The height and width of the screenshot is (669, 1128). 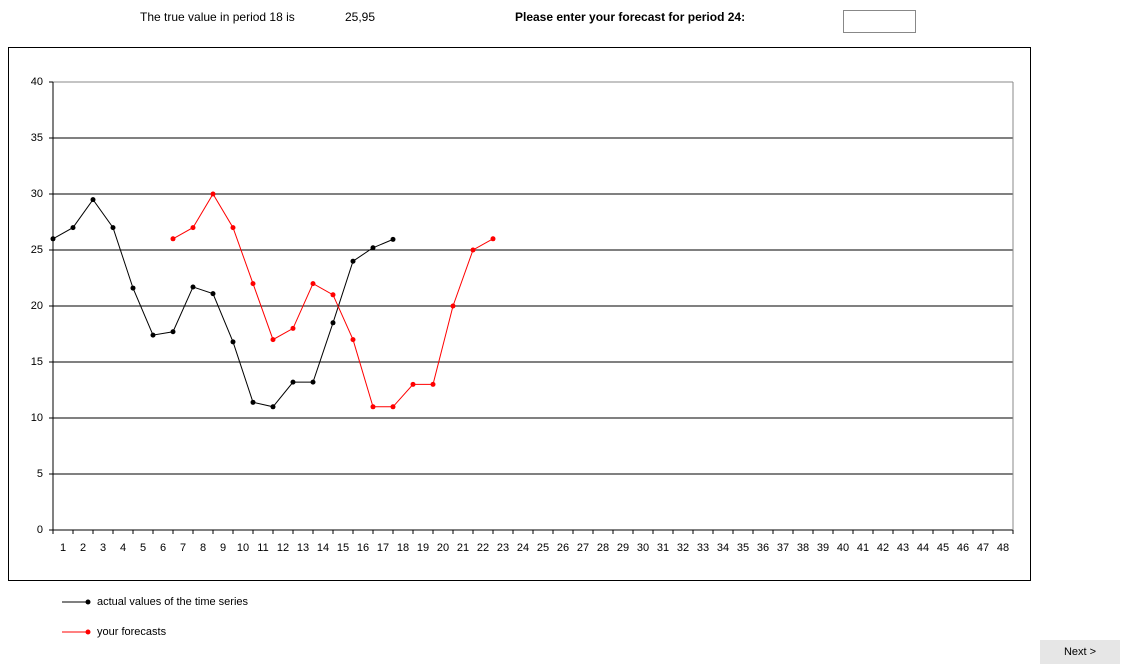 What do you see at coordinates (203, 548) in the screenshot?
I see `x-tick-label: 8` at bounding box center [203, 548].